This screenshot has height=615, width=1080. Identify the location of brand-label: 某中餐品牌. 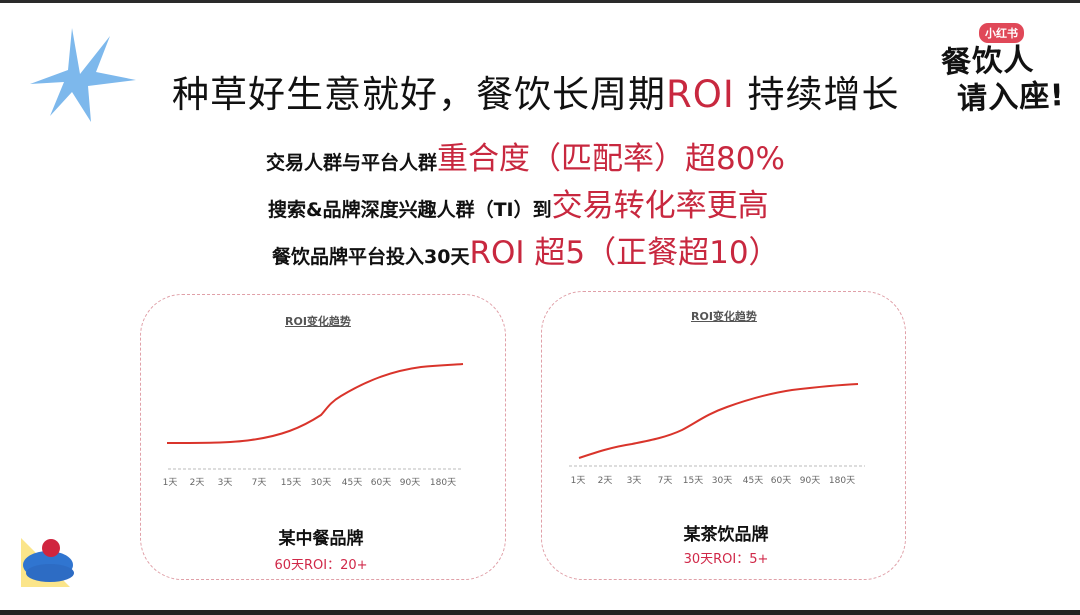
(321, 539).